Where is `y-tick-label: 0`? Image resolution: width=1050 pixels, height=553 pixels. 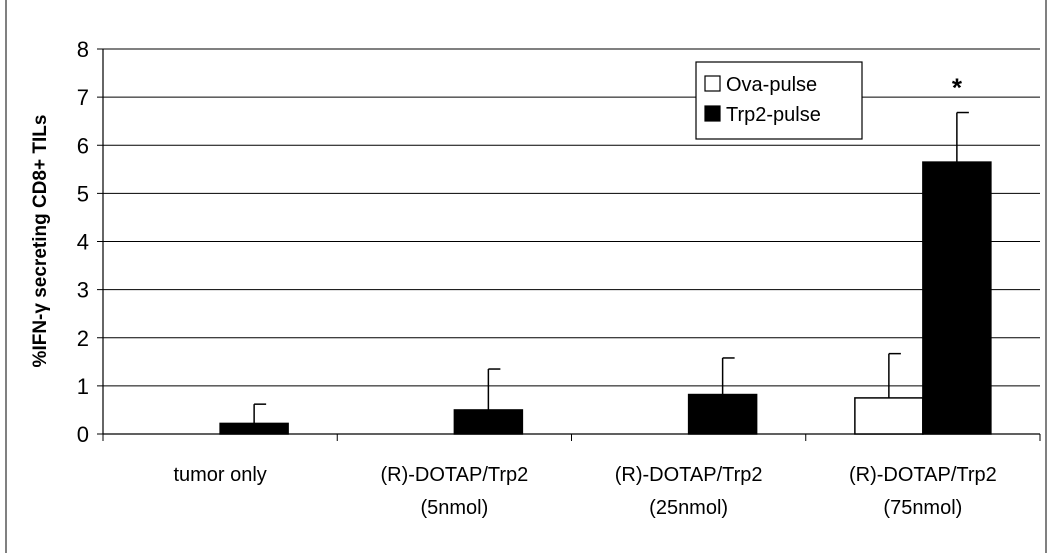 y-tick-label: 0 is located at coordinates (83, 434).